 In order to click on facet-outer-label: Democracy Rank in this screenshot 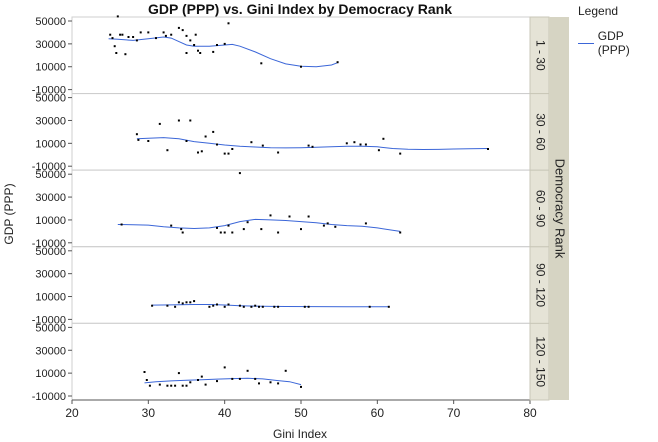, I will do `click(560, 209)`.